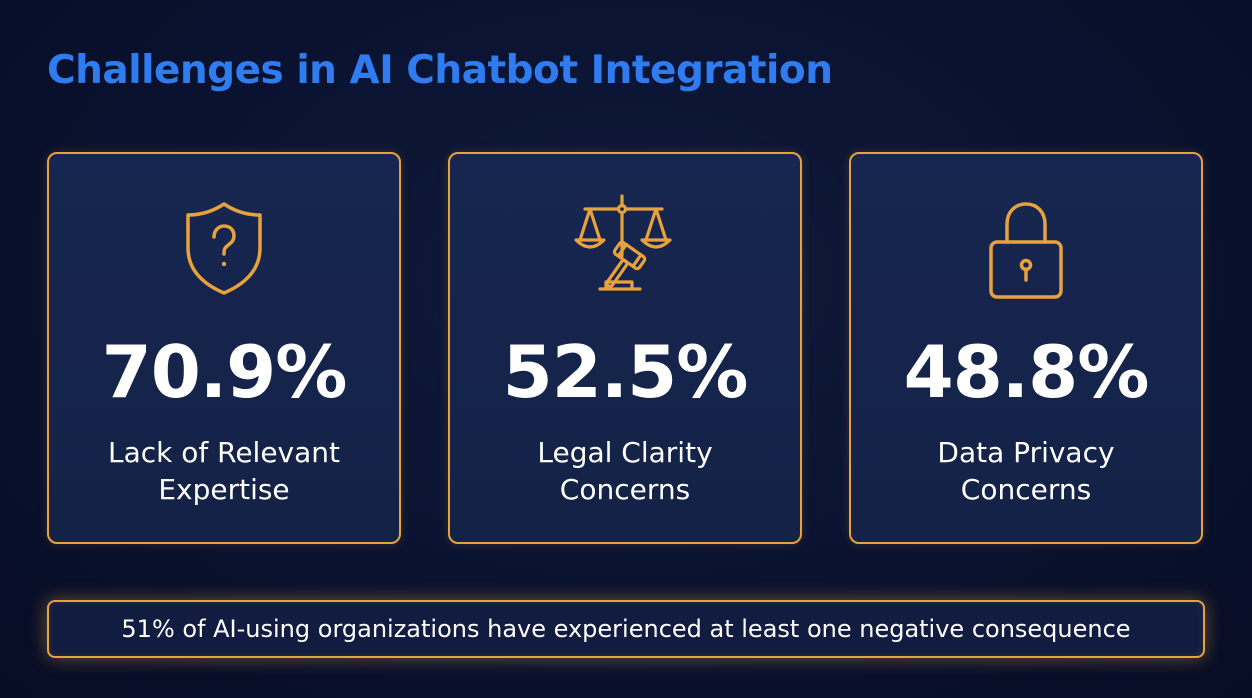 Image resolution: width=1252 pixels, height=698 pixels. I want to click on shield-question-icon, so click(224, 247).